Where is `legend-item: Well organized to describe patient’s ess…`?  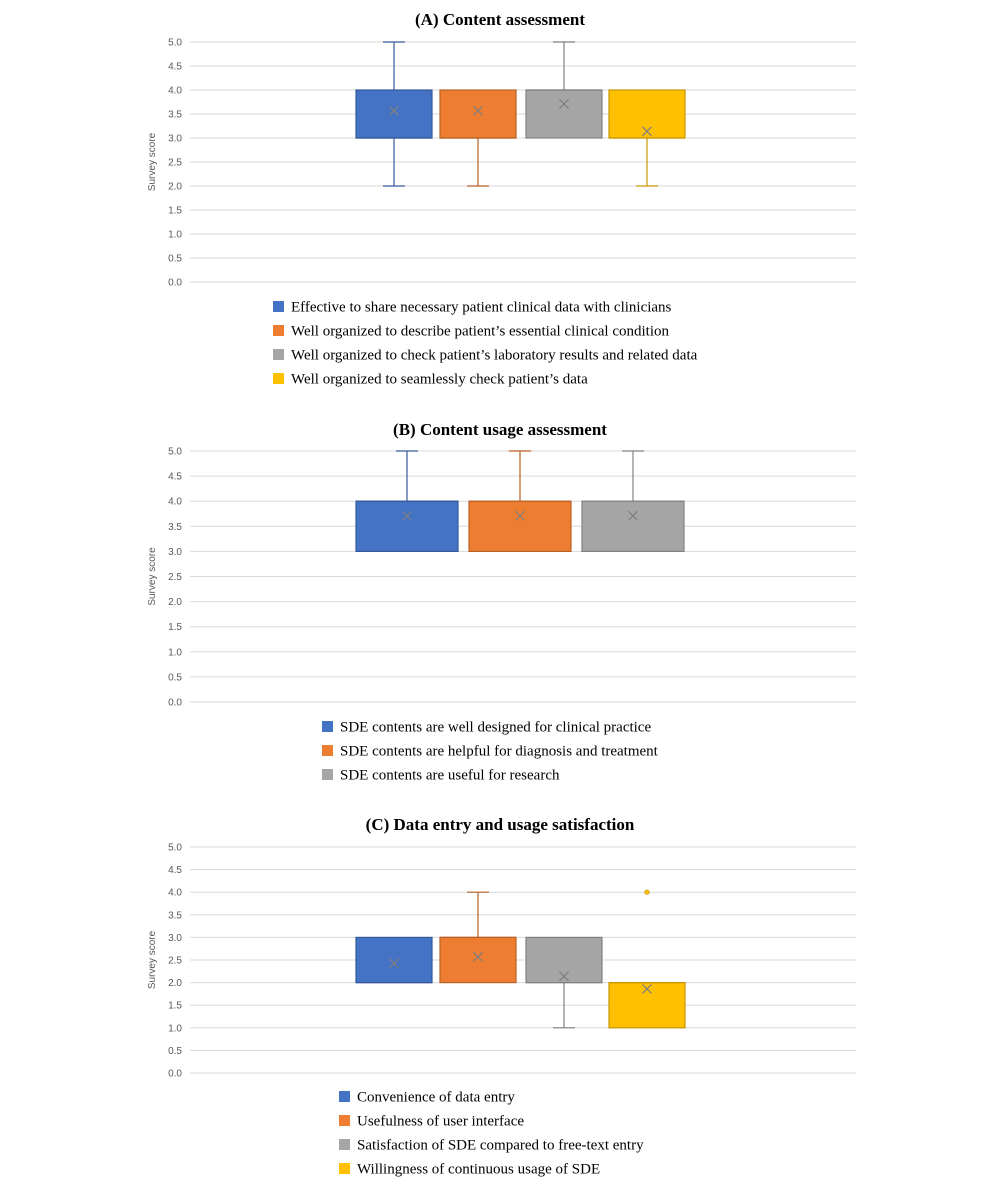 legend-item: Well organized to describe patient’s ess… is located at coordinates (471, 332).